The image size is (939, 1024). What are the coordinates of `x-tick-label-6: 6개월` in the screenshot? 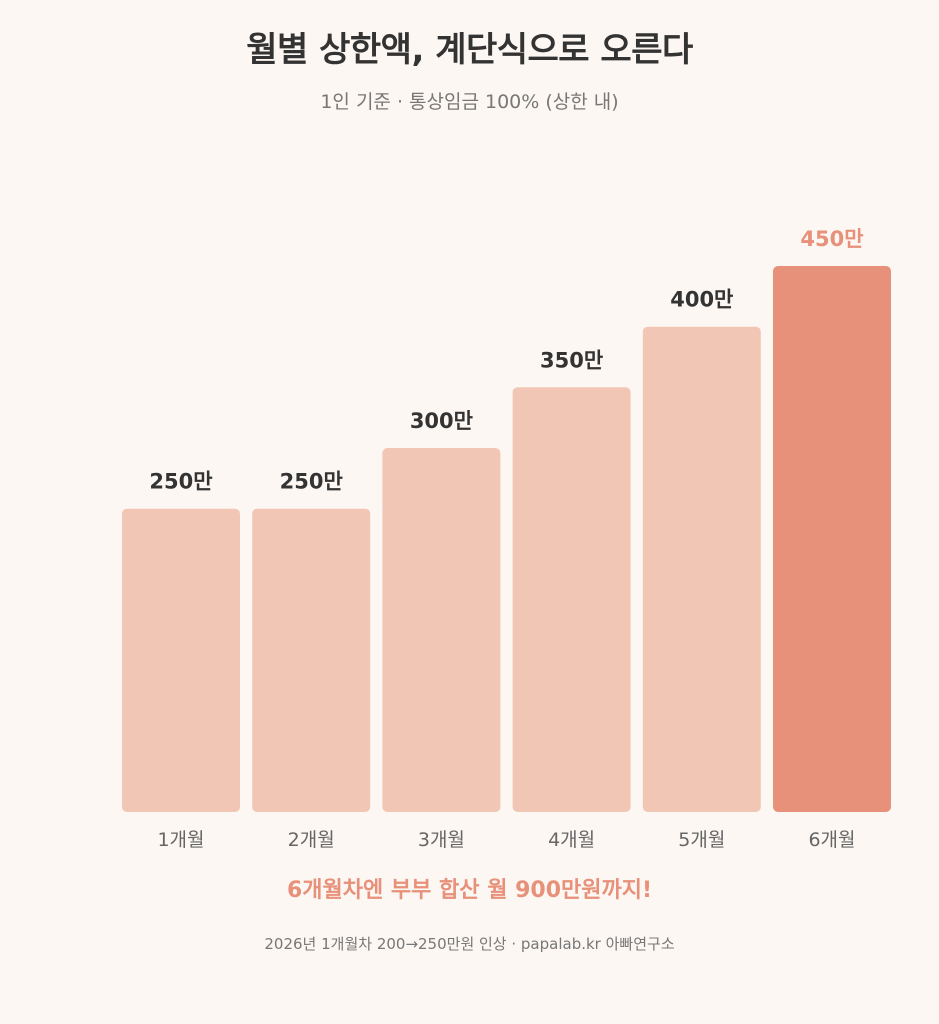 It's located at (831, 840).